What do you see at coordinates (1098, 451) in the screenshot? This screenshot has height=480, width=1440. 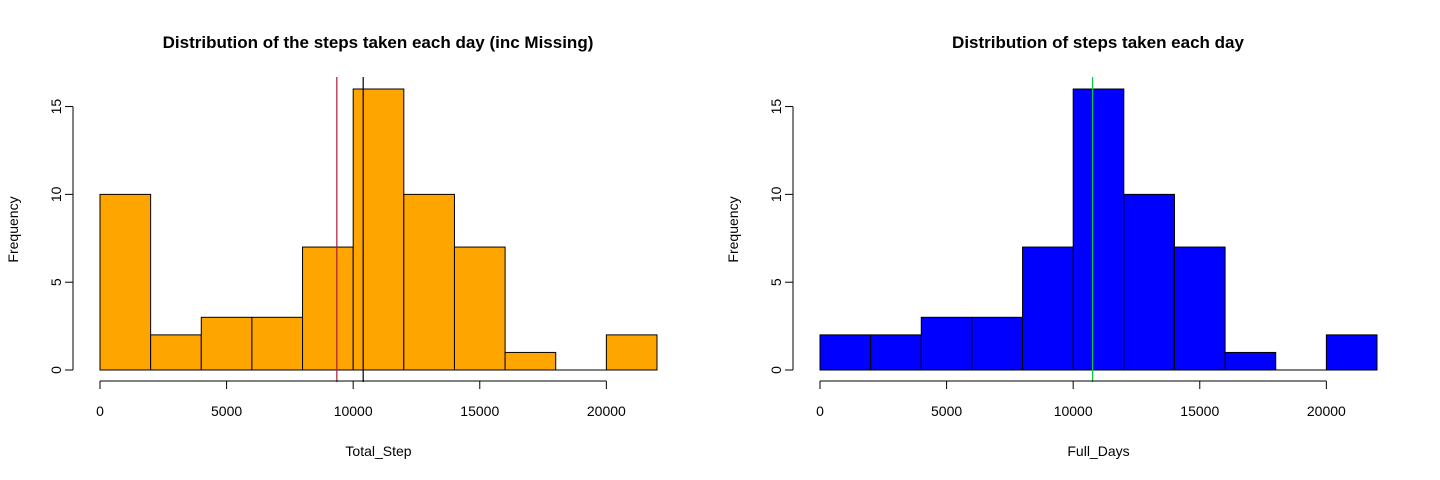 I see `x-axis-label: Full_Days` at bounding box center [1098, 451].